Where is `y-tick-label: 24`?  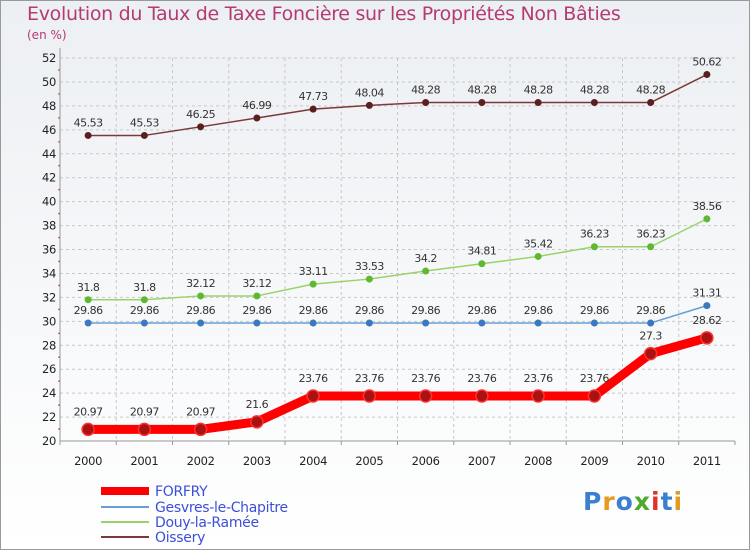 y-tick-label: 24 is located at coordinates (49, 393).